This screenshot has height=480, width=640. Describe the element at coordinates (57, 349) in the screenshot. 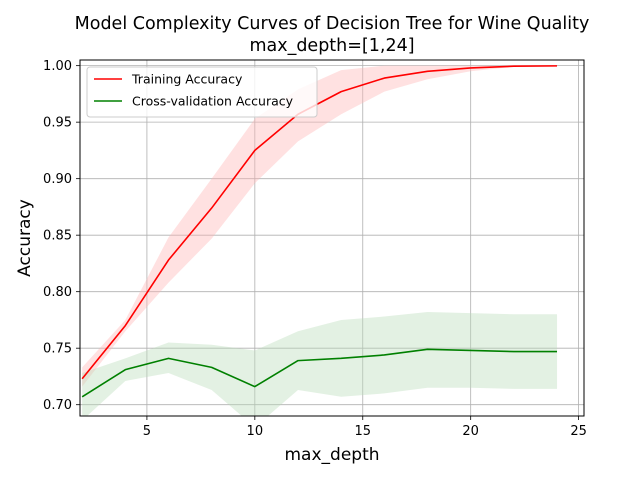

I see `y-tick-label: 0.75` at that location.